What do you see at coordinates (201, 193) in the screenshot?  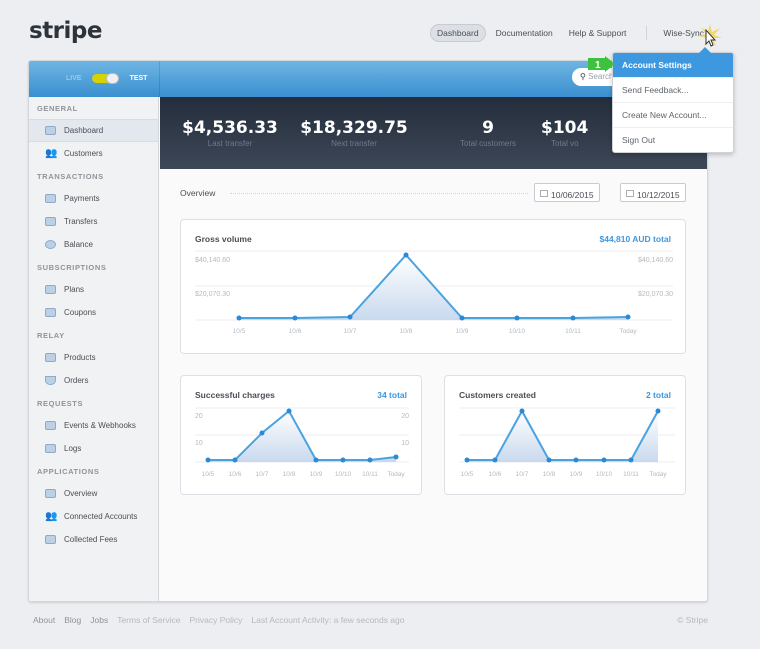 I see `overview-title: Overview` at bounding box center [201, 193].